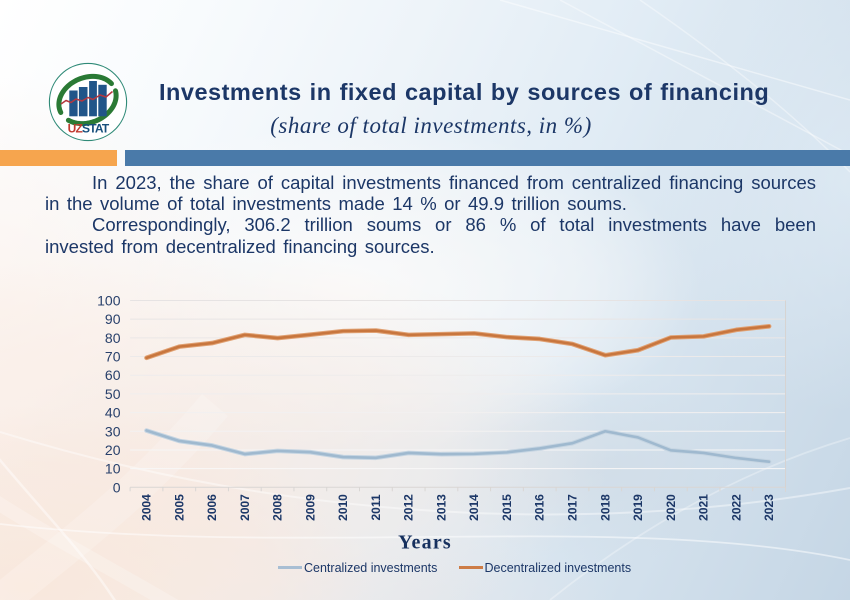 This screenshot has height=600, width=850. What do you see at coordinates (638, 507) in the screenshot?
I see `svg-text: 2019` at bounding box center [638, 507].